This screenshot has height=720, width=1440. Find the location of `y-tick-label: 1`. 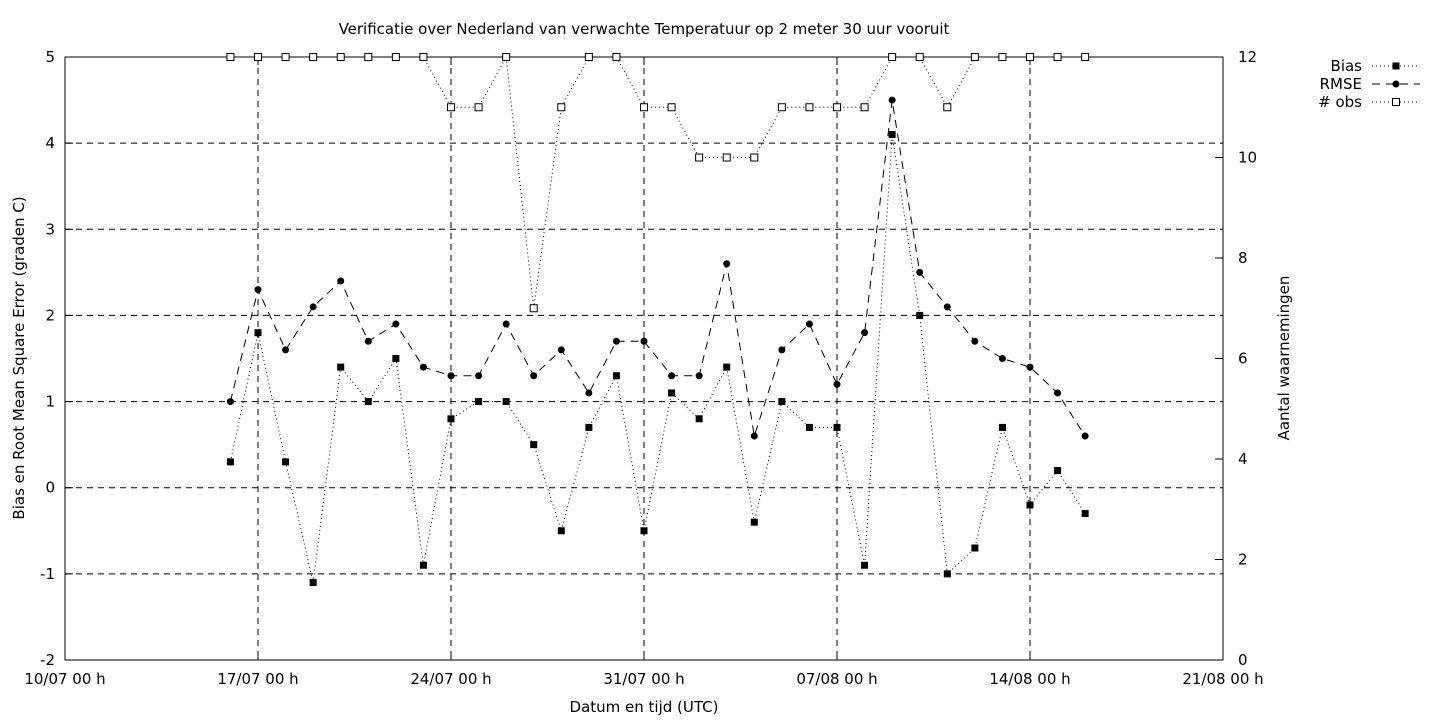

y-tick-label: 1 is located at coordinates (50, 402).